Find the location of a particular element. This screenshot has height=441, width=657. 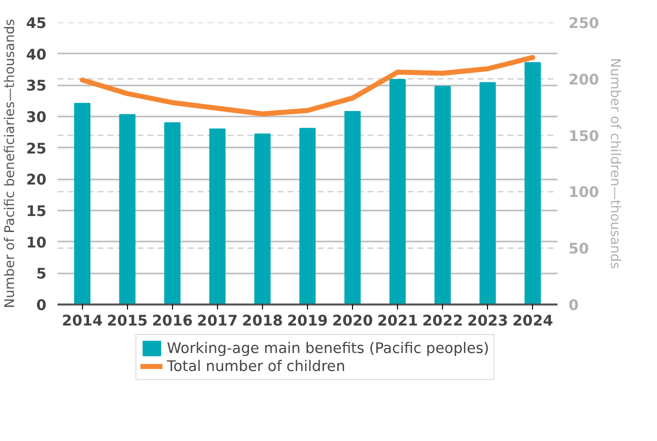

y2-tick-label: 150 is located at coordinates (584, 136).